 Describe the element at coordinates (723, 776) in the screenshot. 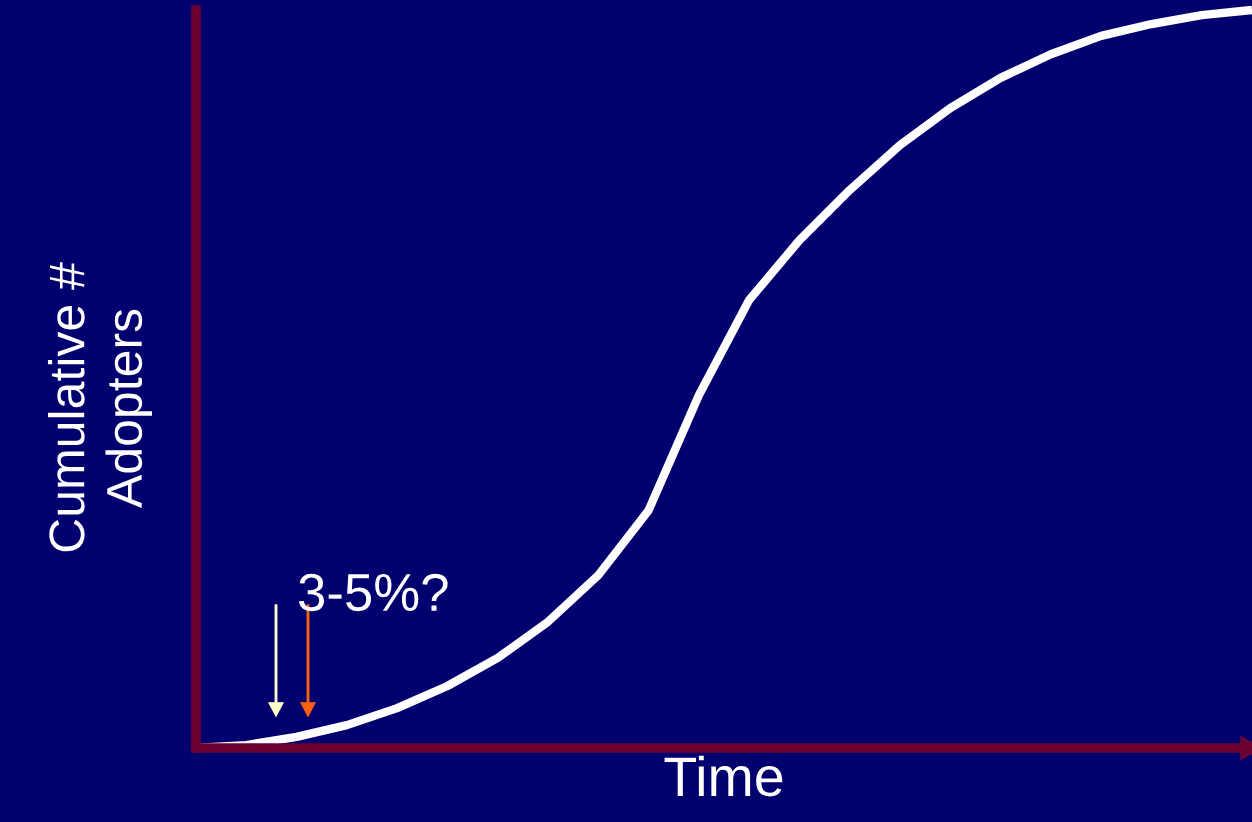

I see `x-axis-title: Time` at that location.